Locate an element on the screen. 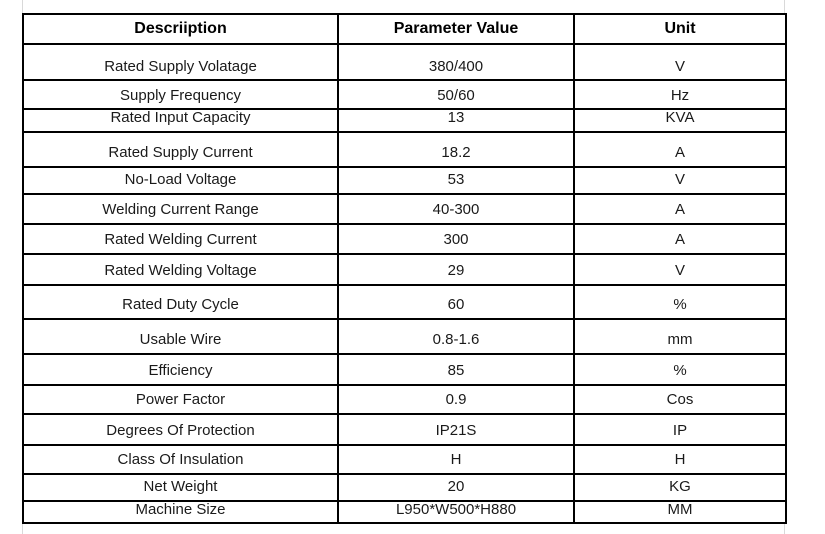 Image resolution: width=825 pixels, height=534 pixels. cell-unit: H is located at coordinates (680, 459).